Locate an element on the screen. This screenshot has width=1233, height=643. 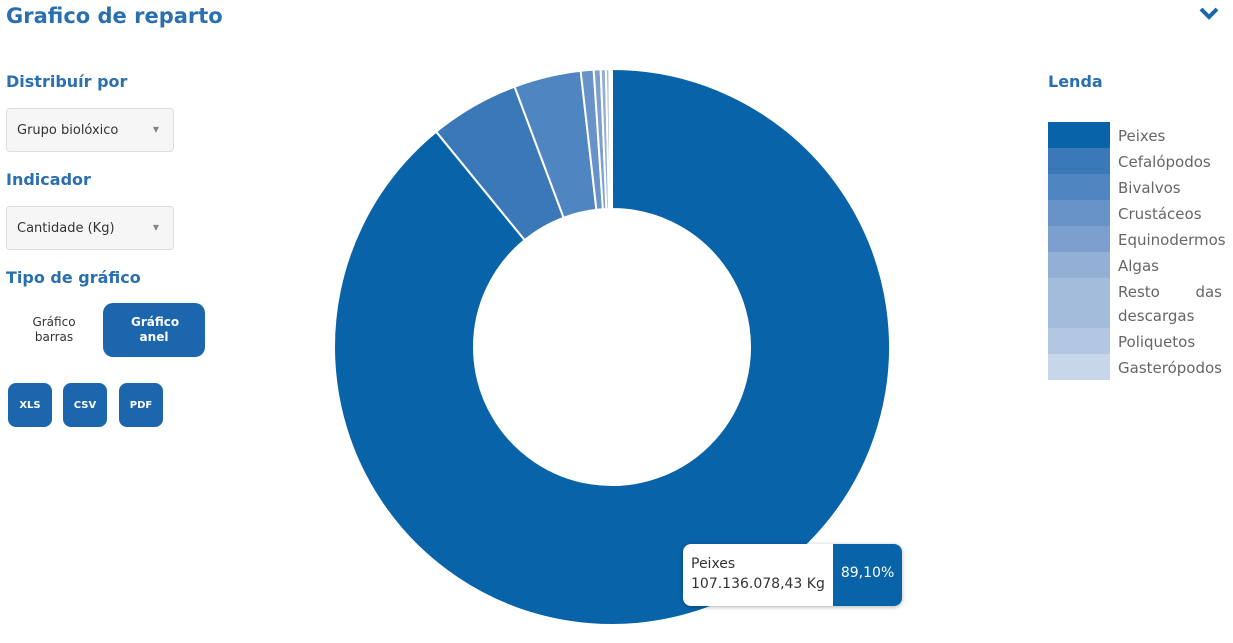
select-value: Grupo biolóxico is located at coordinates (68, 130).